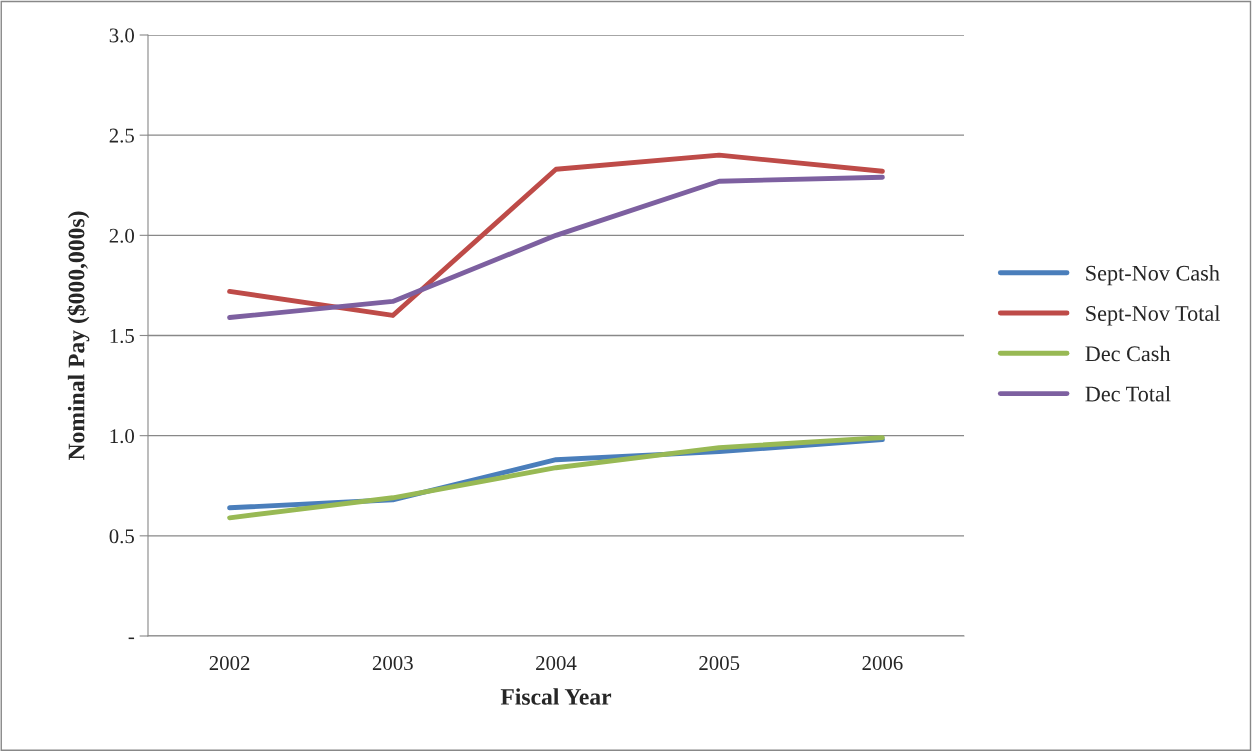 Image resolution: width=1253 pixels, height=751 pixels. I want to click on y-tick-label: -, so click(131, 638).